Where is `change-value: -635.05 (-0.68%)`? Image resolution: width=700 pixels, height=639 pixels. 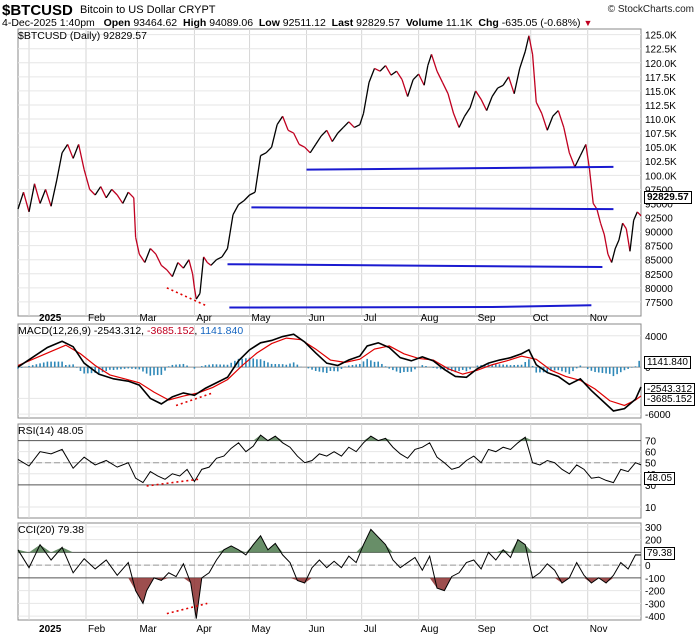
change-value: -635.05 (-0.68%) is located at coordinates (541, 23).